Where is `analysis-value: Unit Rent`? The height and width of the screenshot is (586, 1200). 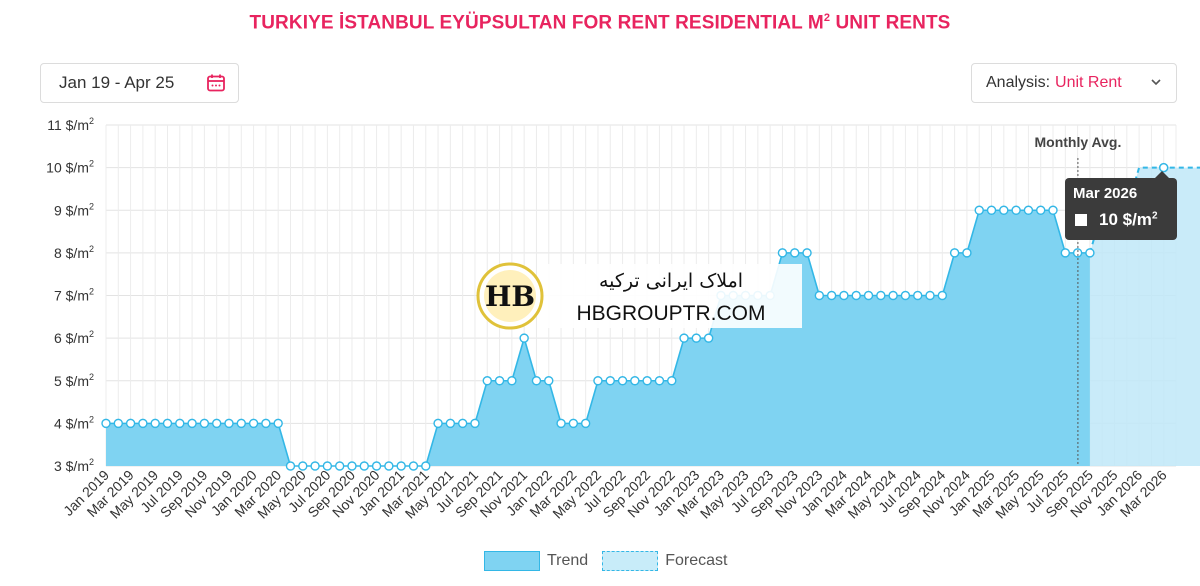 analysis-value: Unit Rent is located at coordinates (1088, 82).